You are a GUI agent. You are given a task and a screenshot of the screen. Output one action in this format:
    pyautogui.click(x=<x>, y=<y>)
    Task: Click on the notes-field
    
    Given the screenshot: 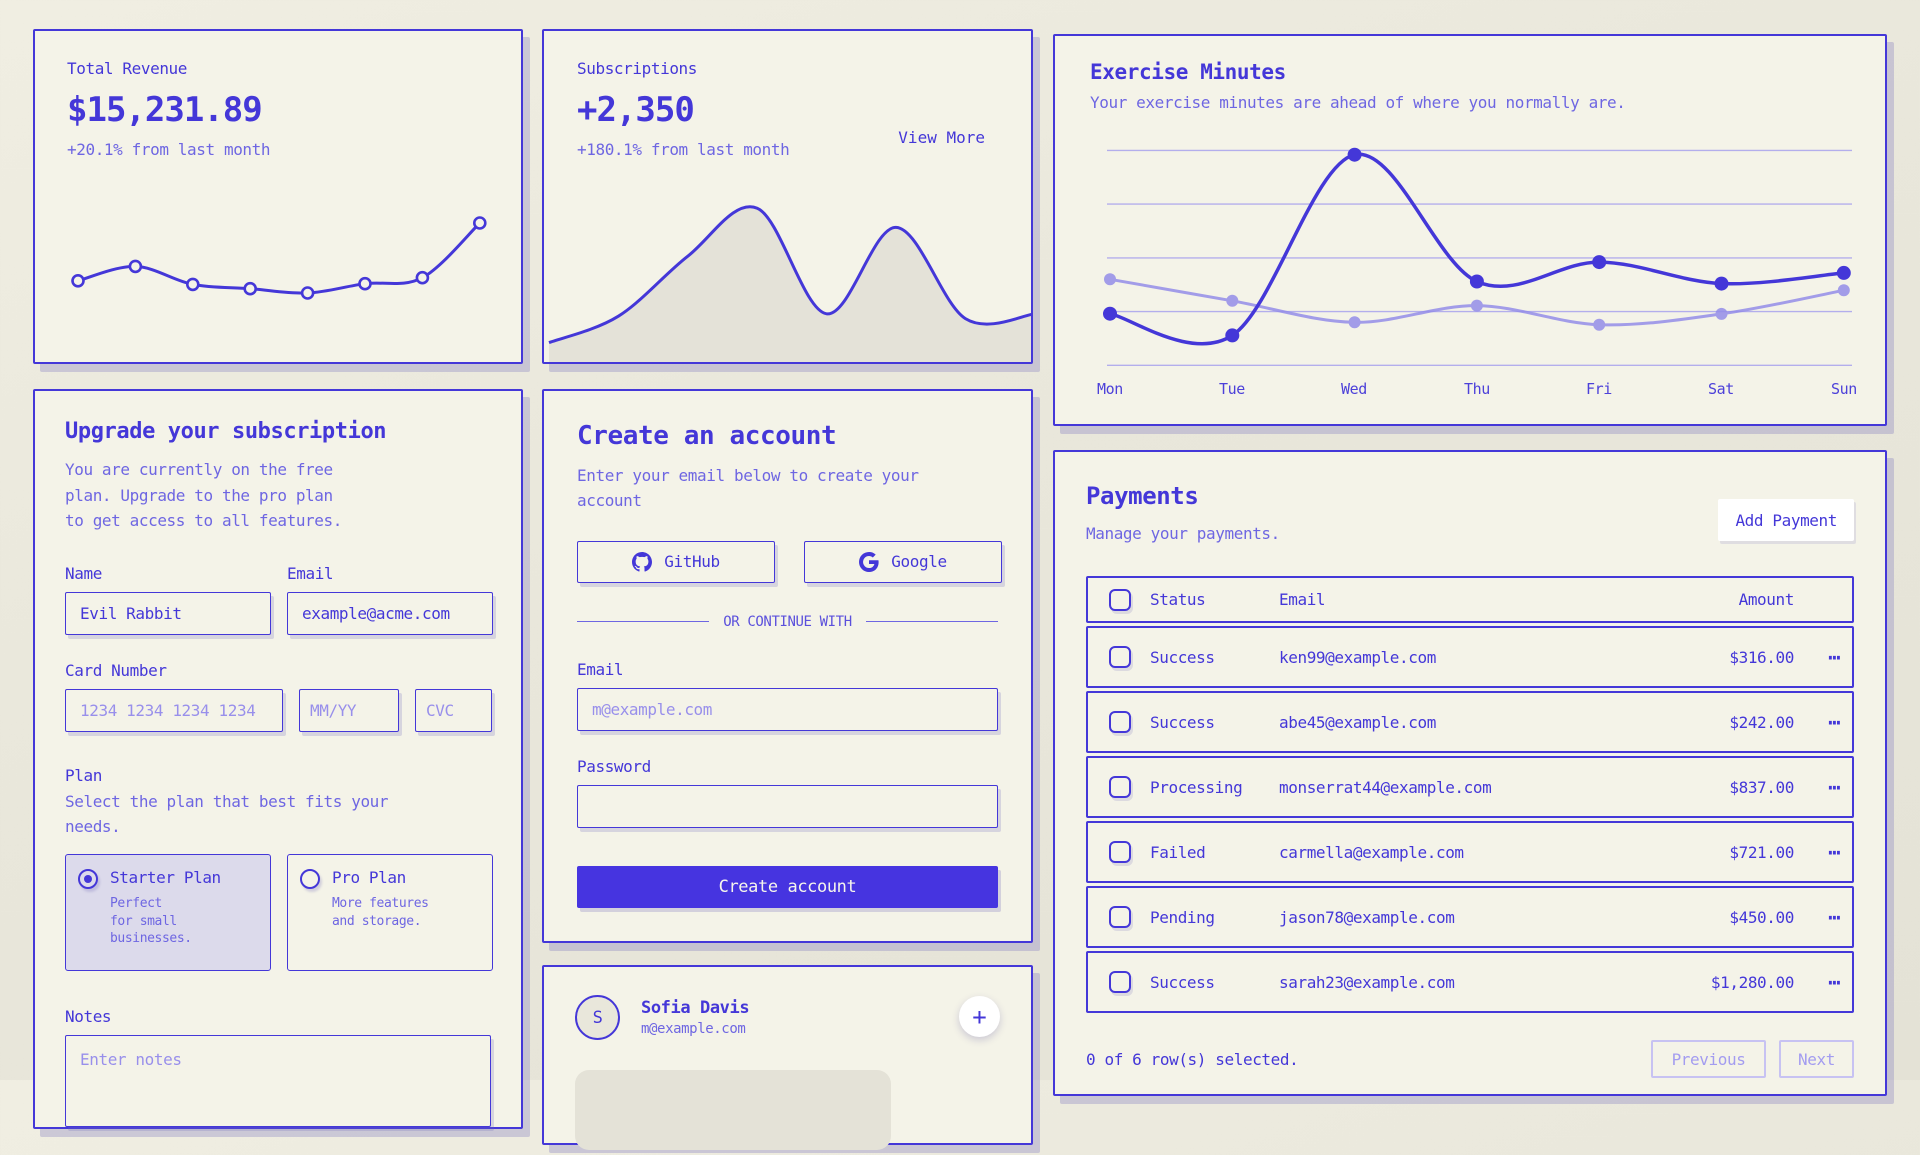 What is the action you would take?
    pyautogui.click(x=278, y=1080)
    